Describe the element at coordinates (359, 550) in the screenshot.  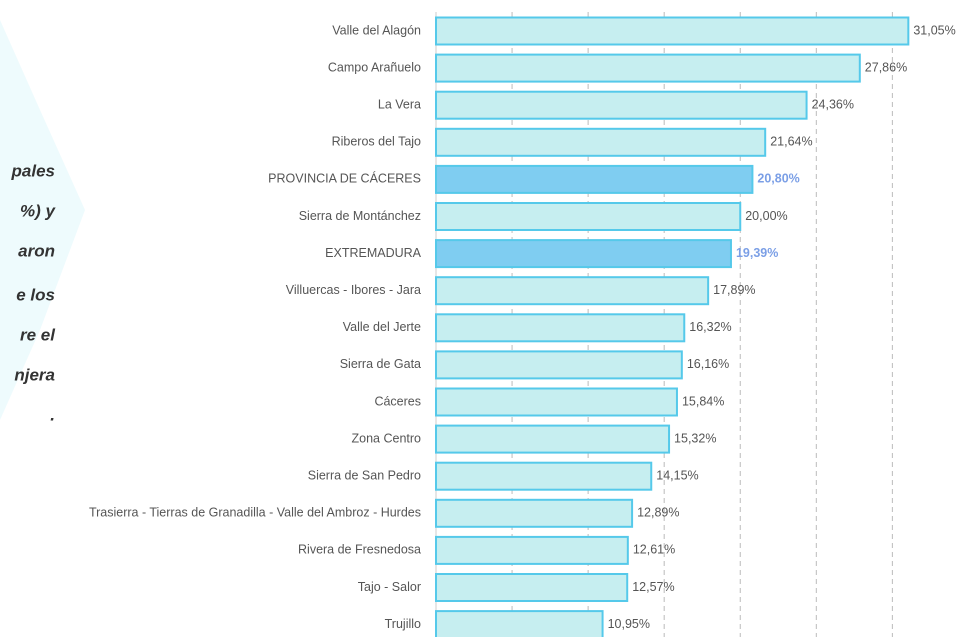
I see `y-tick-label: Rivera de Fresnedosa` at that location.